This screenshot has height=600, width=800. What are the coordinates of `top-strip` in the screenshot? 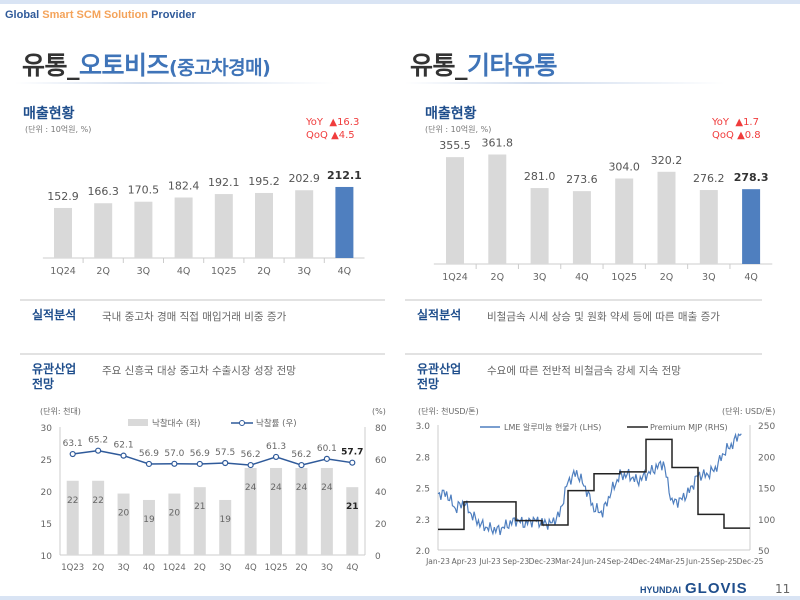 It's located at (400, 2).